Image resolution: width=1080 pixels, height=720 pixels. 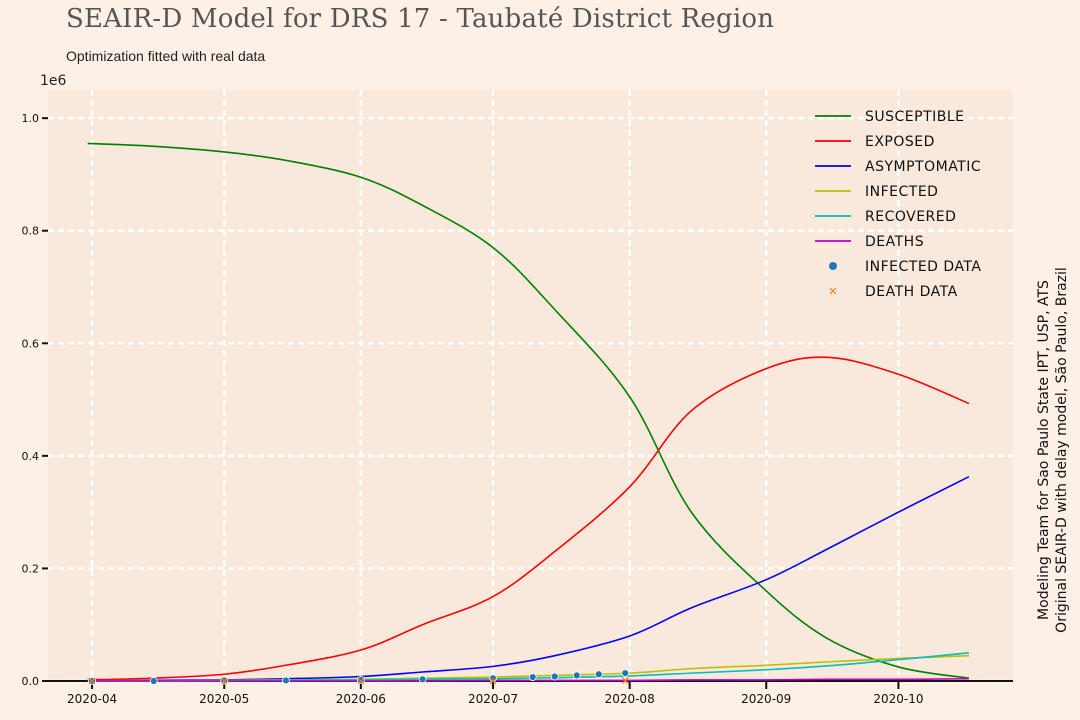 What do you see at coordinates (31, 118) in the screenshot?
I see `y-tick-label: 1.0` at bounding box center [31, 118].